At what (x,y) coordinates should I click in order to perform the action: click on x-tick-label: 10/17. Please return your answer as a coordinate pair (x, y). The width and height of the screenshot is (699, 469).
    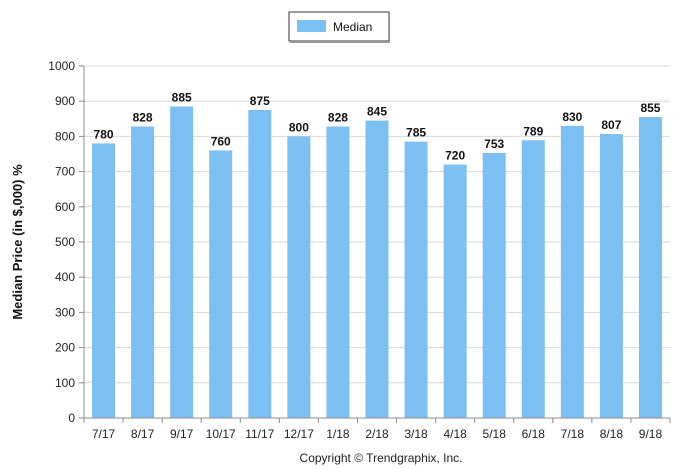
    Looking at the image, I should click on (221, 434).